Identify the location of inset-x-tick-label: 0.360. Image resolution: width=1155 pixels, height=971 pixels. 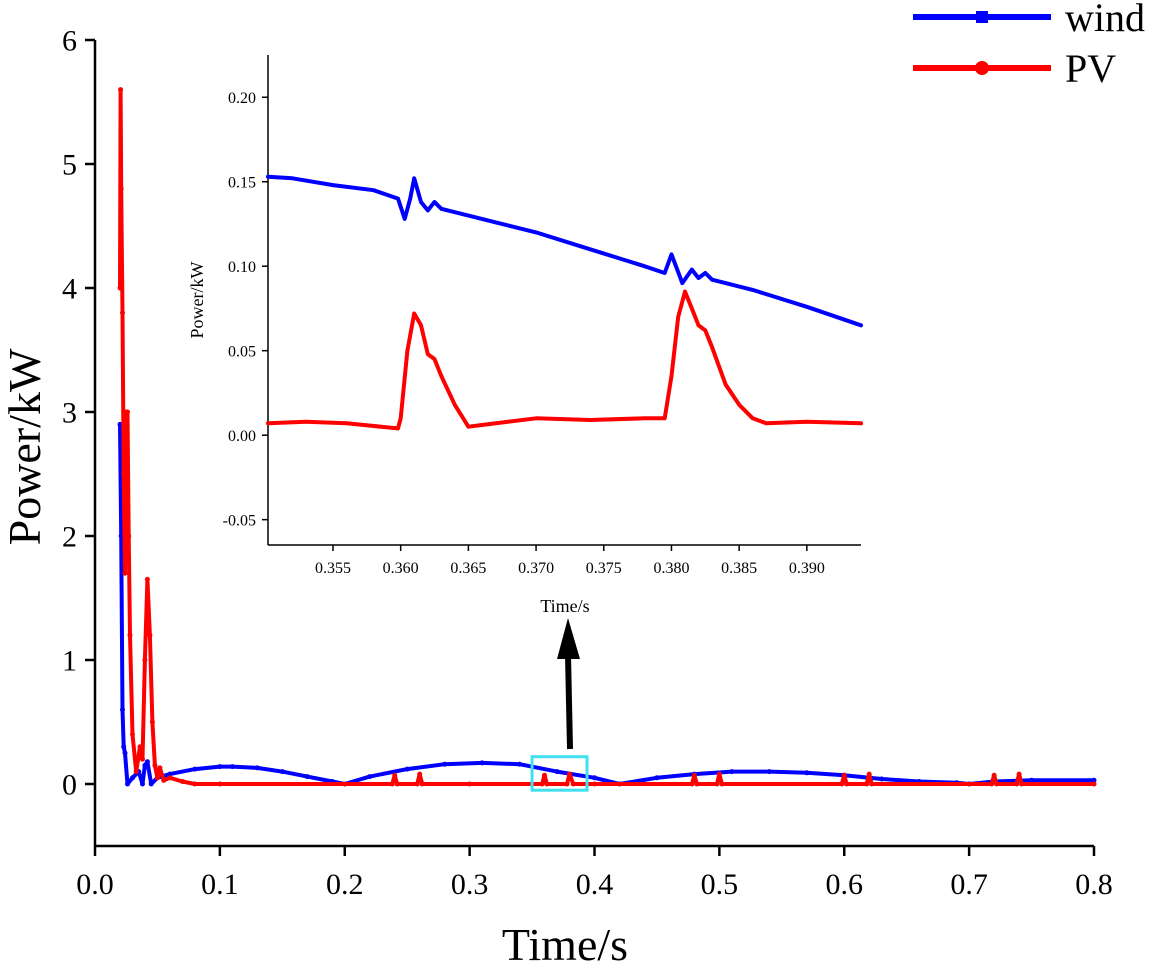
(401, 568).